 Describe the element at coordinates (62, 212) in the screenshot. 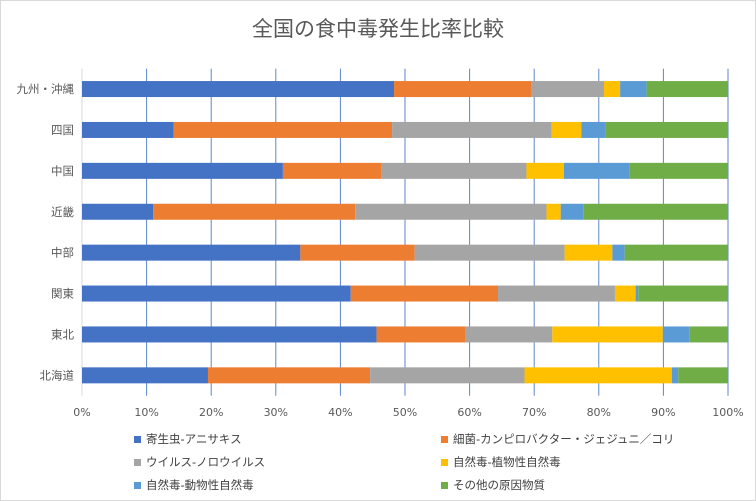

I see `y-tick-label: 近畿` at that location.